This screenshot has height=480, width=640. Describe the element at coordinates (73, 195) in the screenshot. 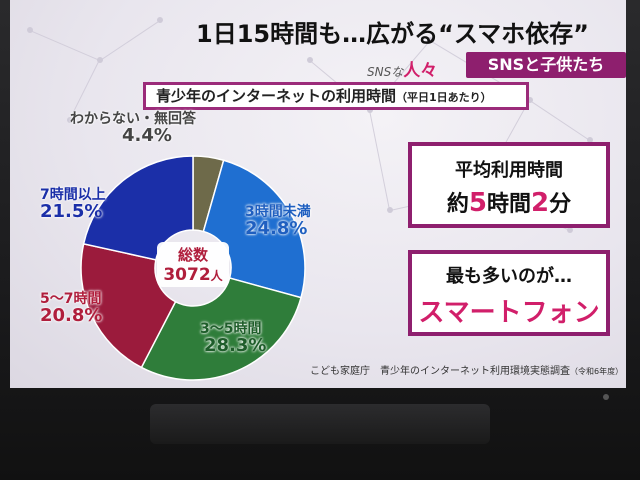

I see `label-over-7h-category: 7時間以上` at that location.